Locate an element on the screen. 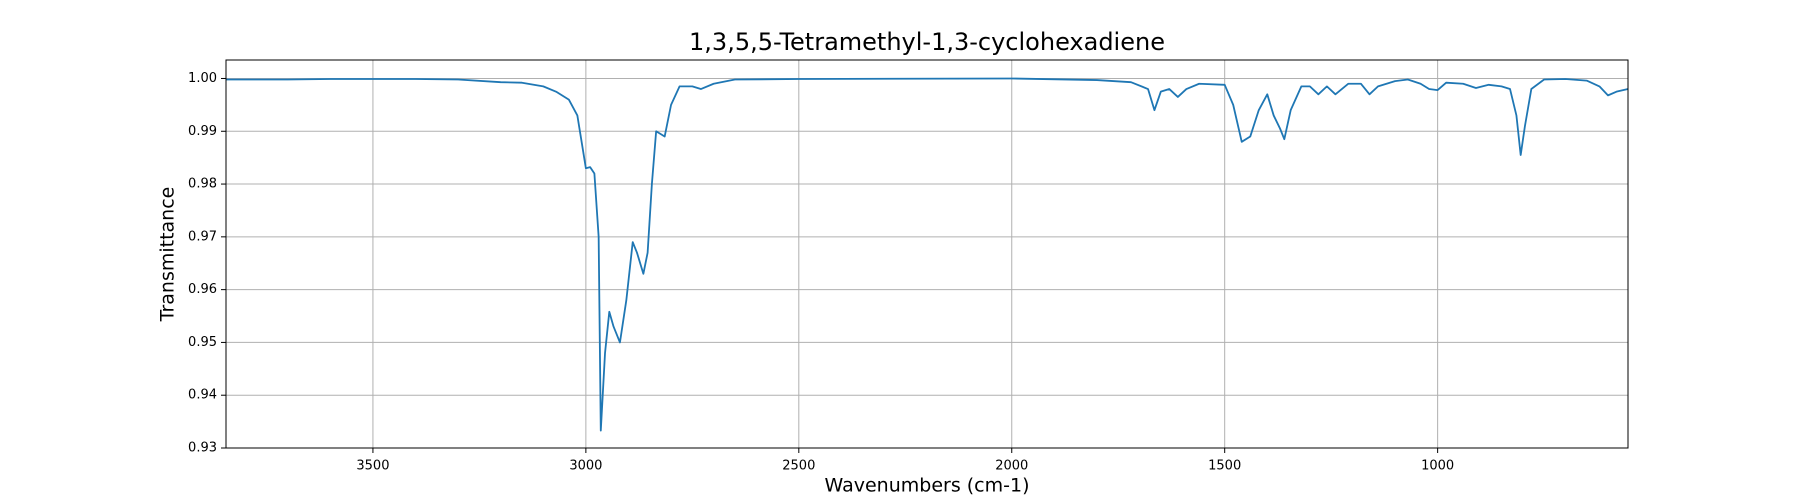 The image size is (1800, 500). y-tick-label: 1.00 is located at coordinates (202, 78).